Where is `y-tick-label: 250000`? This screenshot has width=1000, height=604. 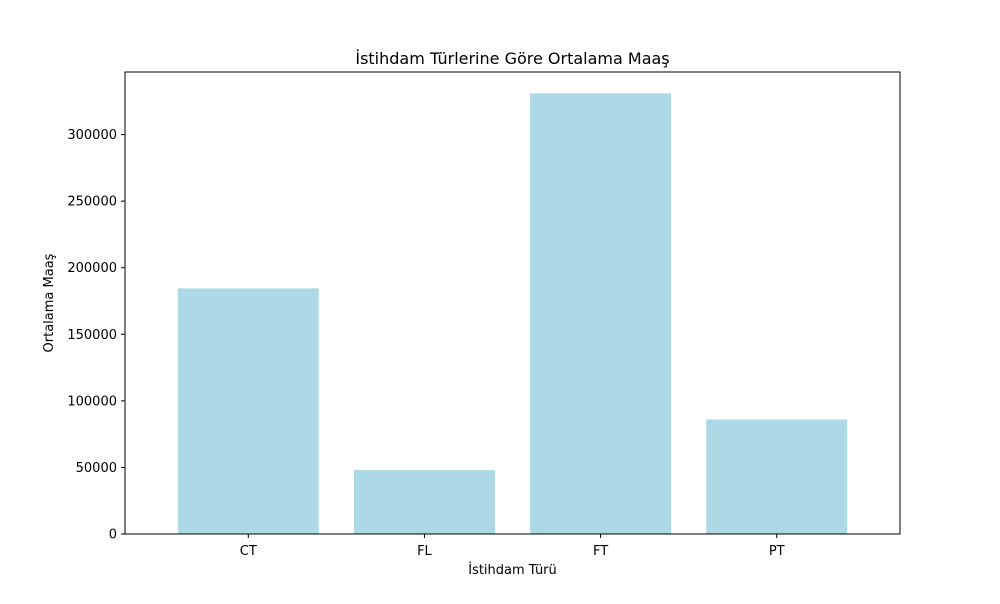 y-tick-label: 250000 is located at coordinates (92, 202).